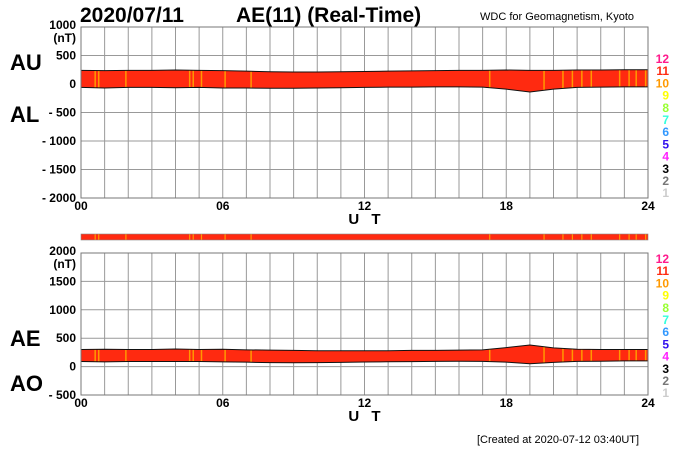 Image resolution: width=700 pixels, height=450 pixels. I want to click on y-tick-label: 2000, so click(62, 251).